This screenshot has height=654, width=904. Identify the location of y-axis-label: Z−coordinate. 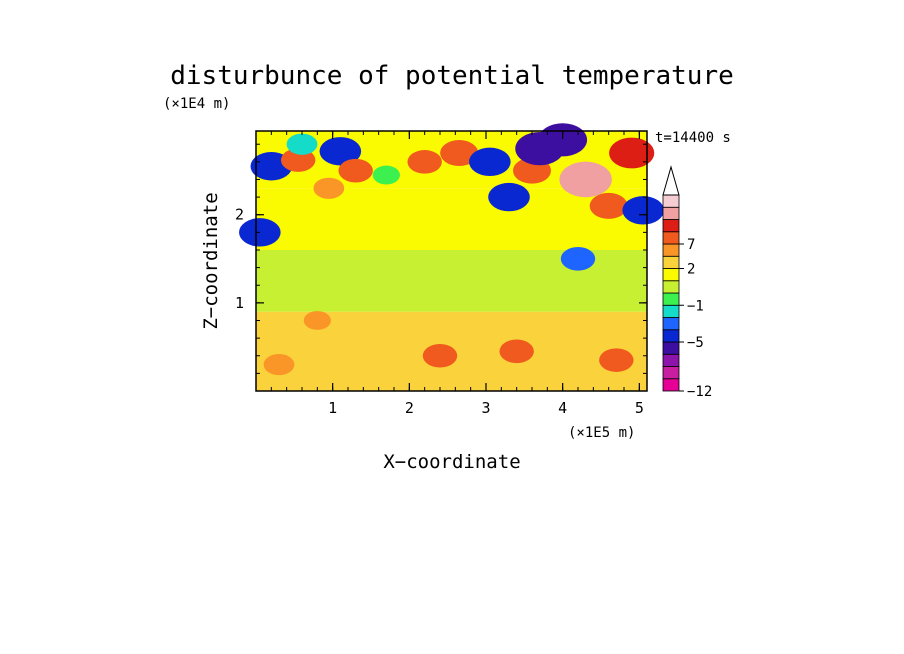
(211, 260).